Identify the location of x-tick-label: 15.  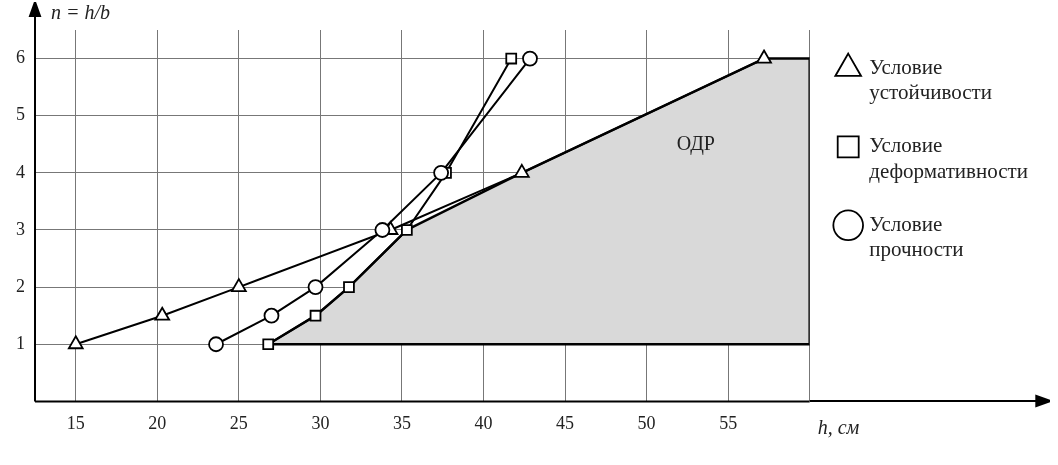
(75, 422).